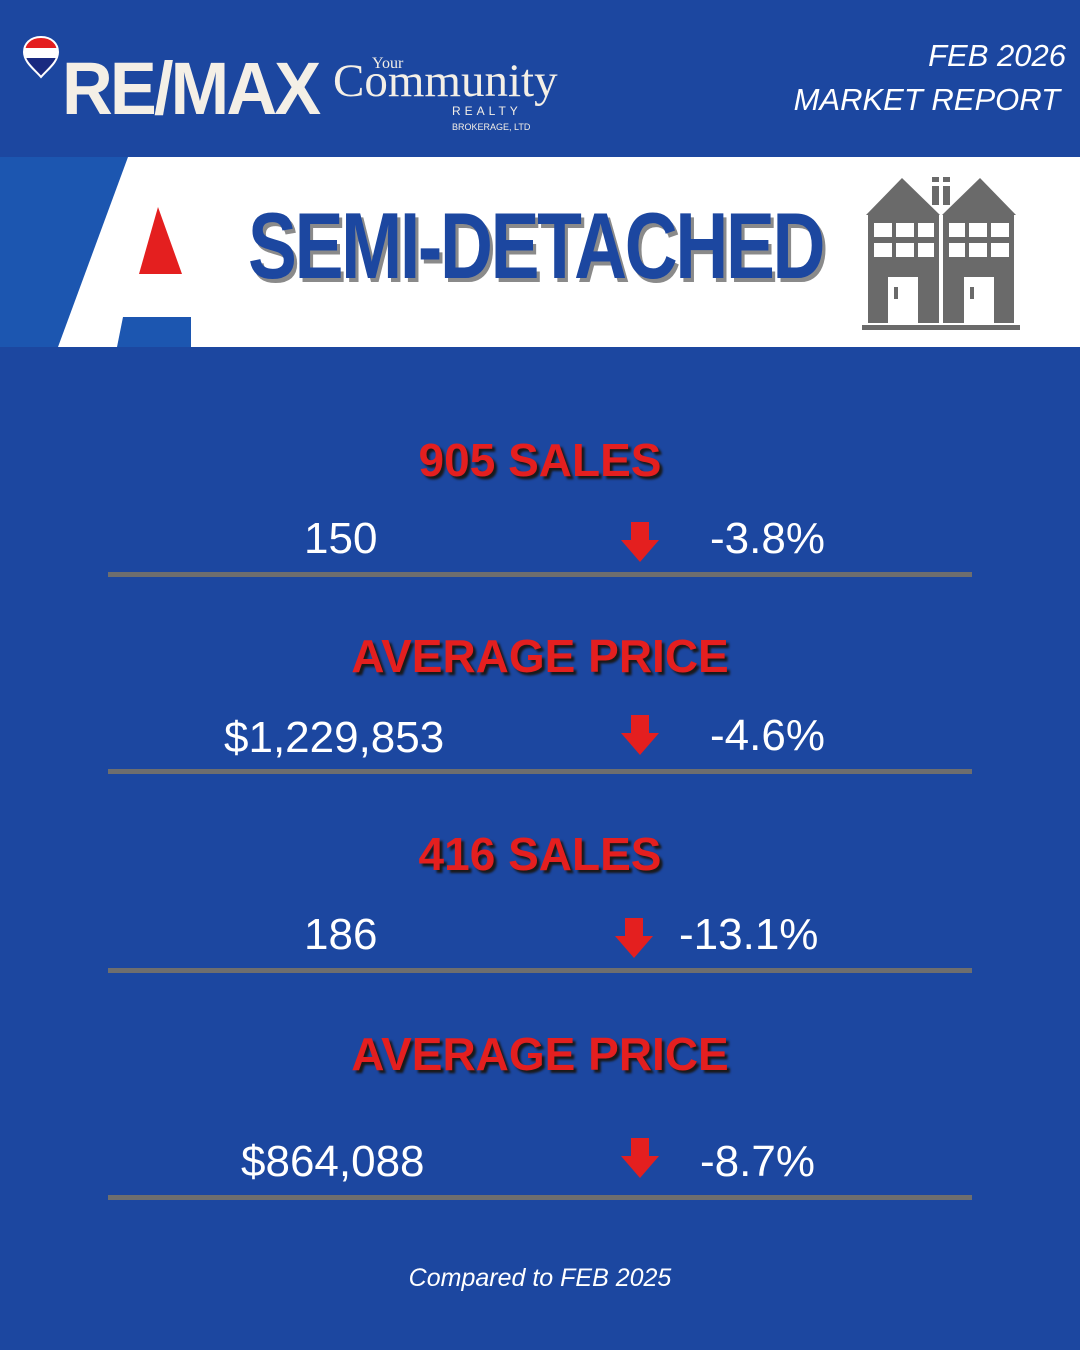 The height and width of the screenshot is (1350, 1080). What do you see at coordinates (487, 111) in the screenshot?
I see `brand-realty: REALTY` at bounding box center [487, 111].